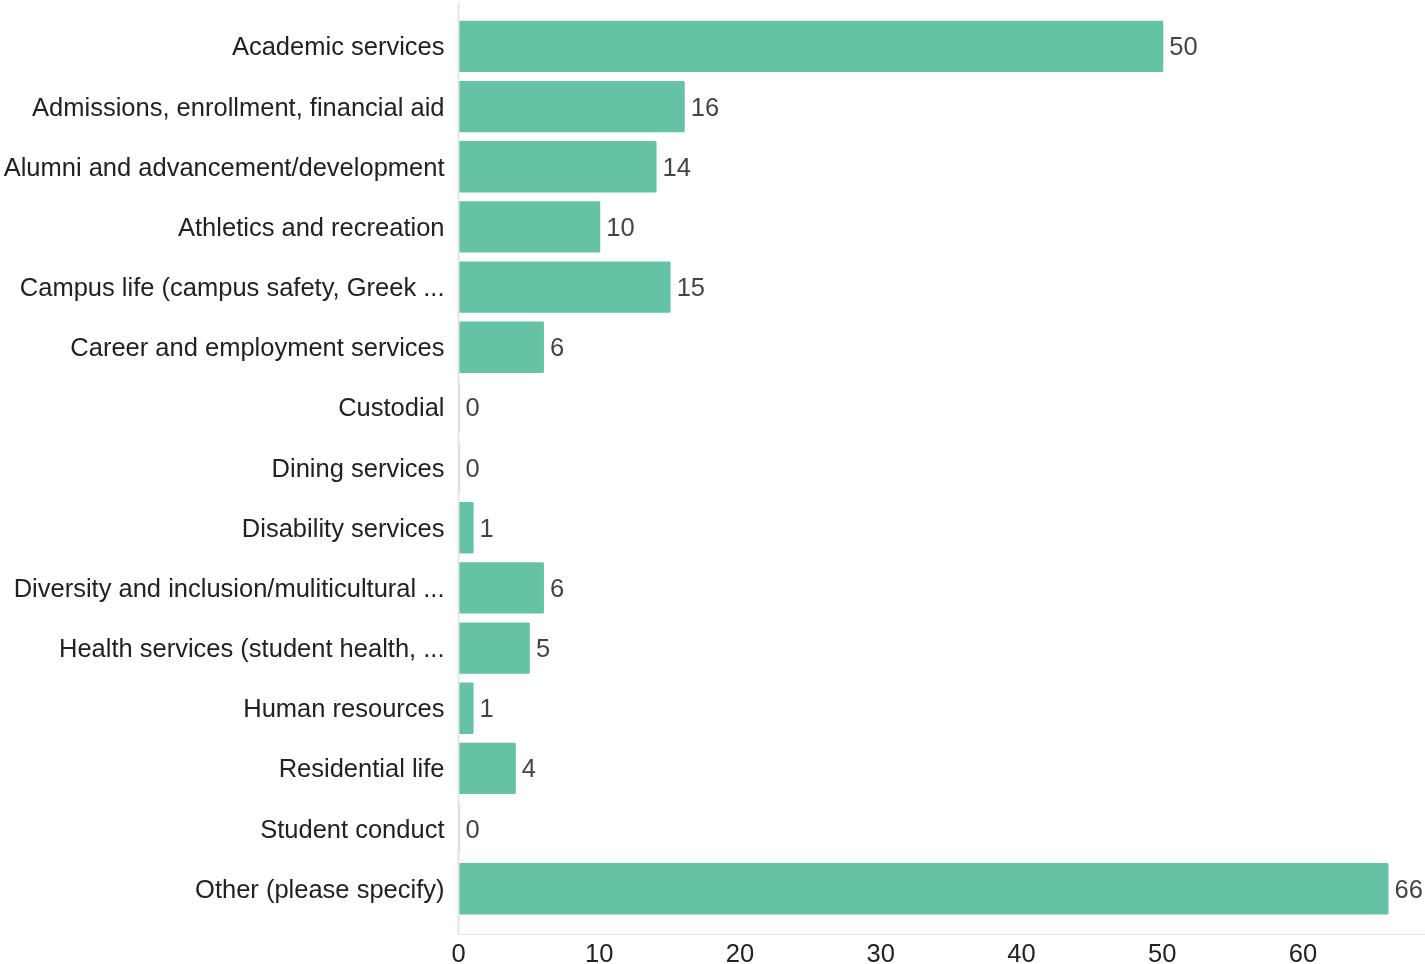 Image resolution: width=1425 pixels, height=964 pixels. What do you see at coordinates (344, 708) in the screenshot?
I see `y-tick-label: Human resources` at bounding box center [344, 708].